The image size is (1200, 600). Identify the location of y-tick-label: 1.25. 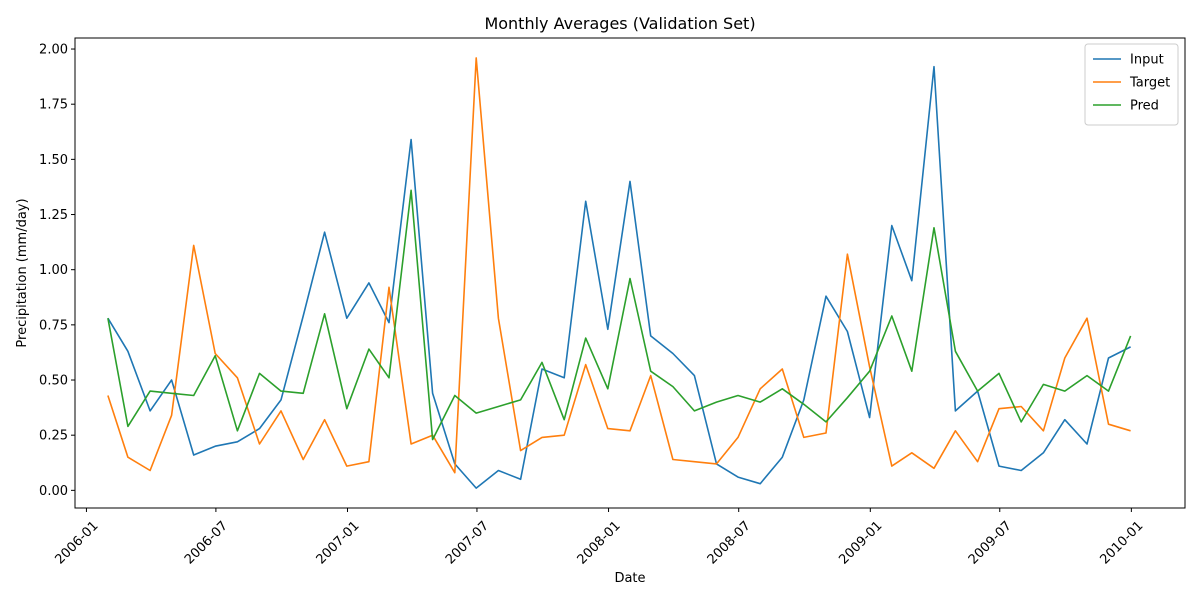
(53, 215).